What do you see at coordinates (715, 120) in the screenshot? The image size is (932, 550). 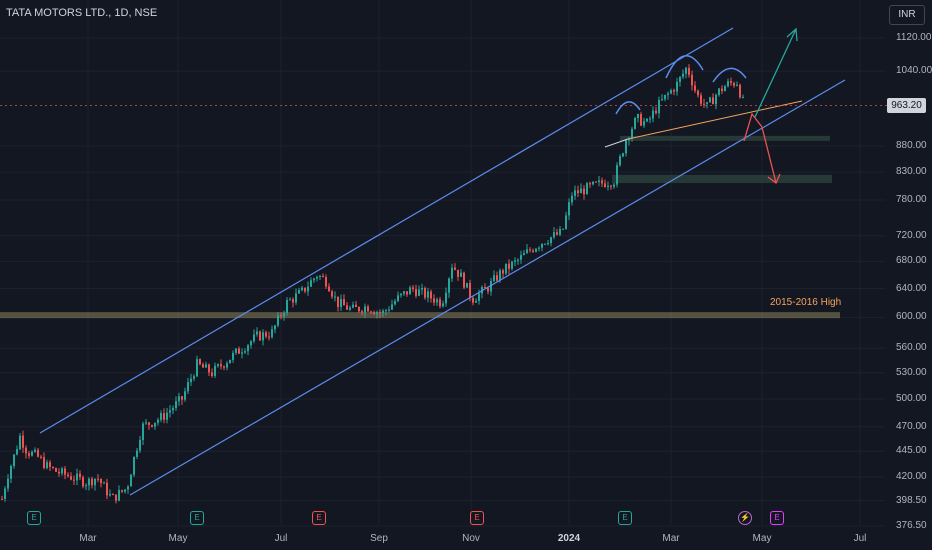 I see `neckline` at bounding box center [715, 120].